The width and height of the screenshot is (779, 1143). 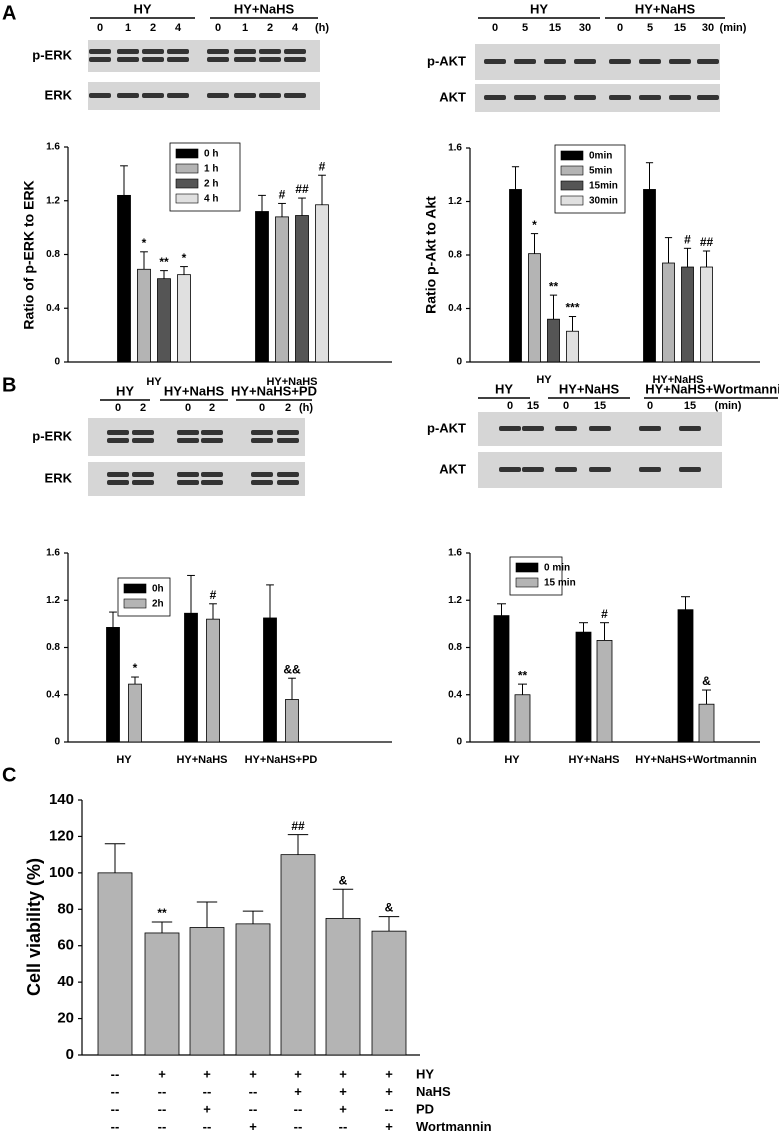 What do you see at coordinates (431, 255) in the screenshot?
I see `y-axis-label: Ratio p-Akt to Akt` at bounding box center [431, 255].